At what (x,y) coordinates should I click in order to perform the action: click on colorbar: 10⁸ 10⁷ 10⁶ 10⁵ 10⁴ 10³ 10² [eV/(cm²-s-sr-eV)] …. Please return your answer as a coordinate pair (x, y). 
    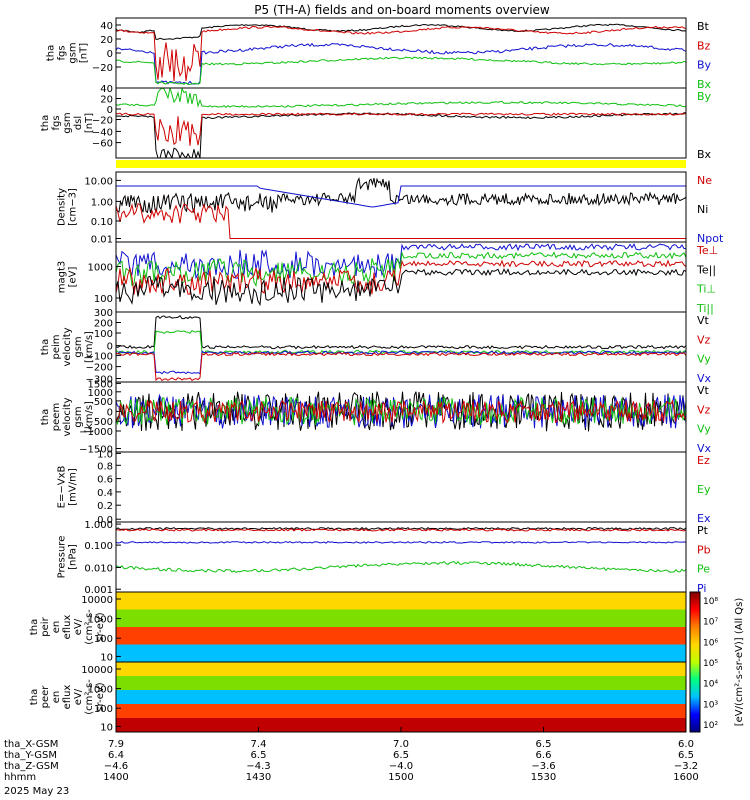
    Looking at the image, I should click on (717, 662).